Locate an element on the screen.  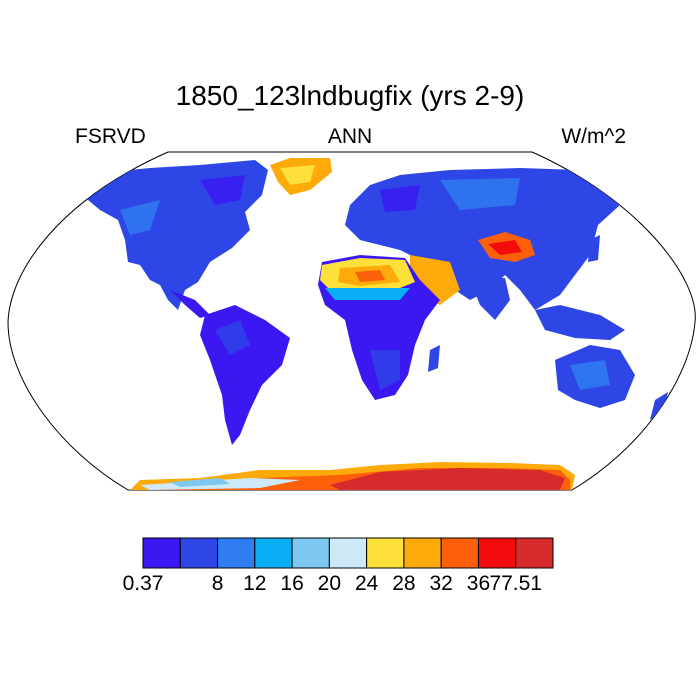
central-america is located at coordinates (190, 304).